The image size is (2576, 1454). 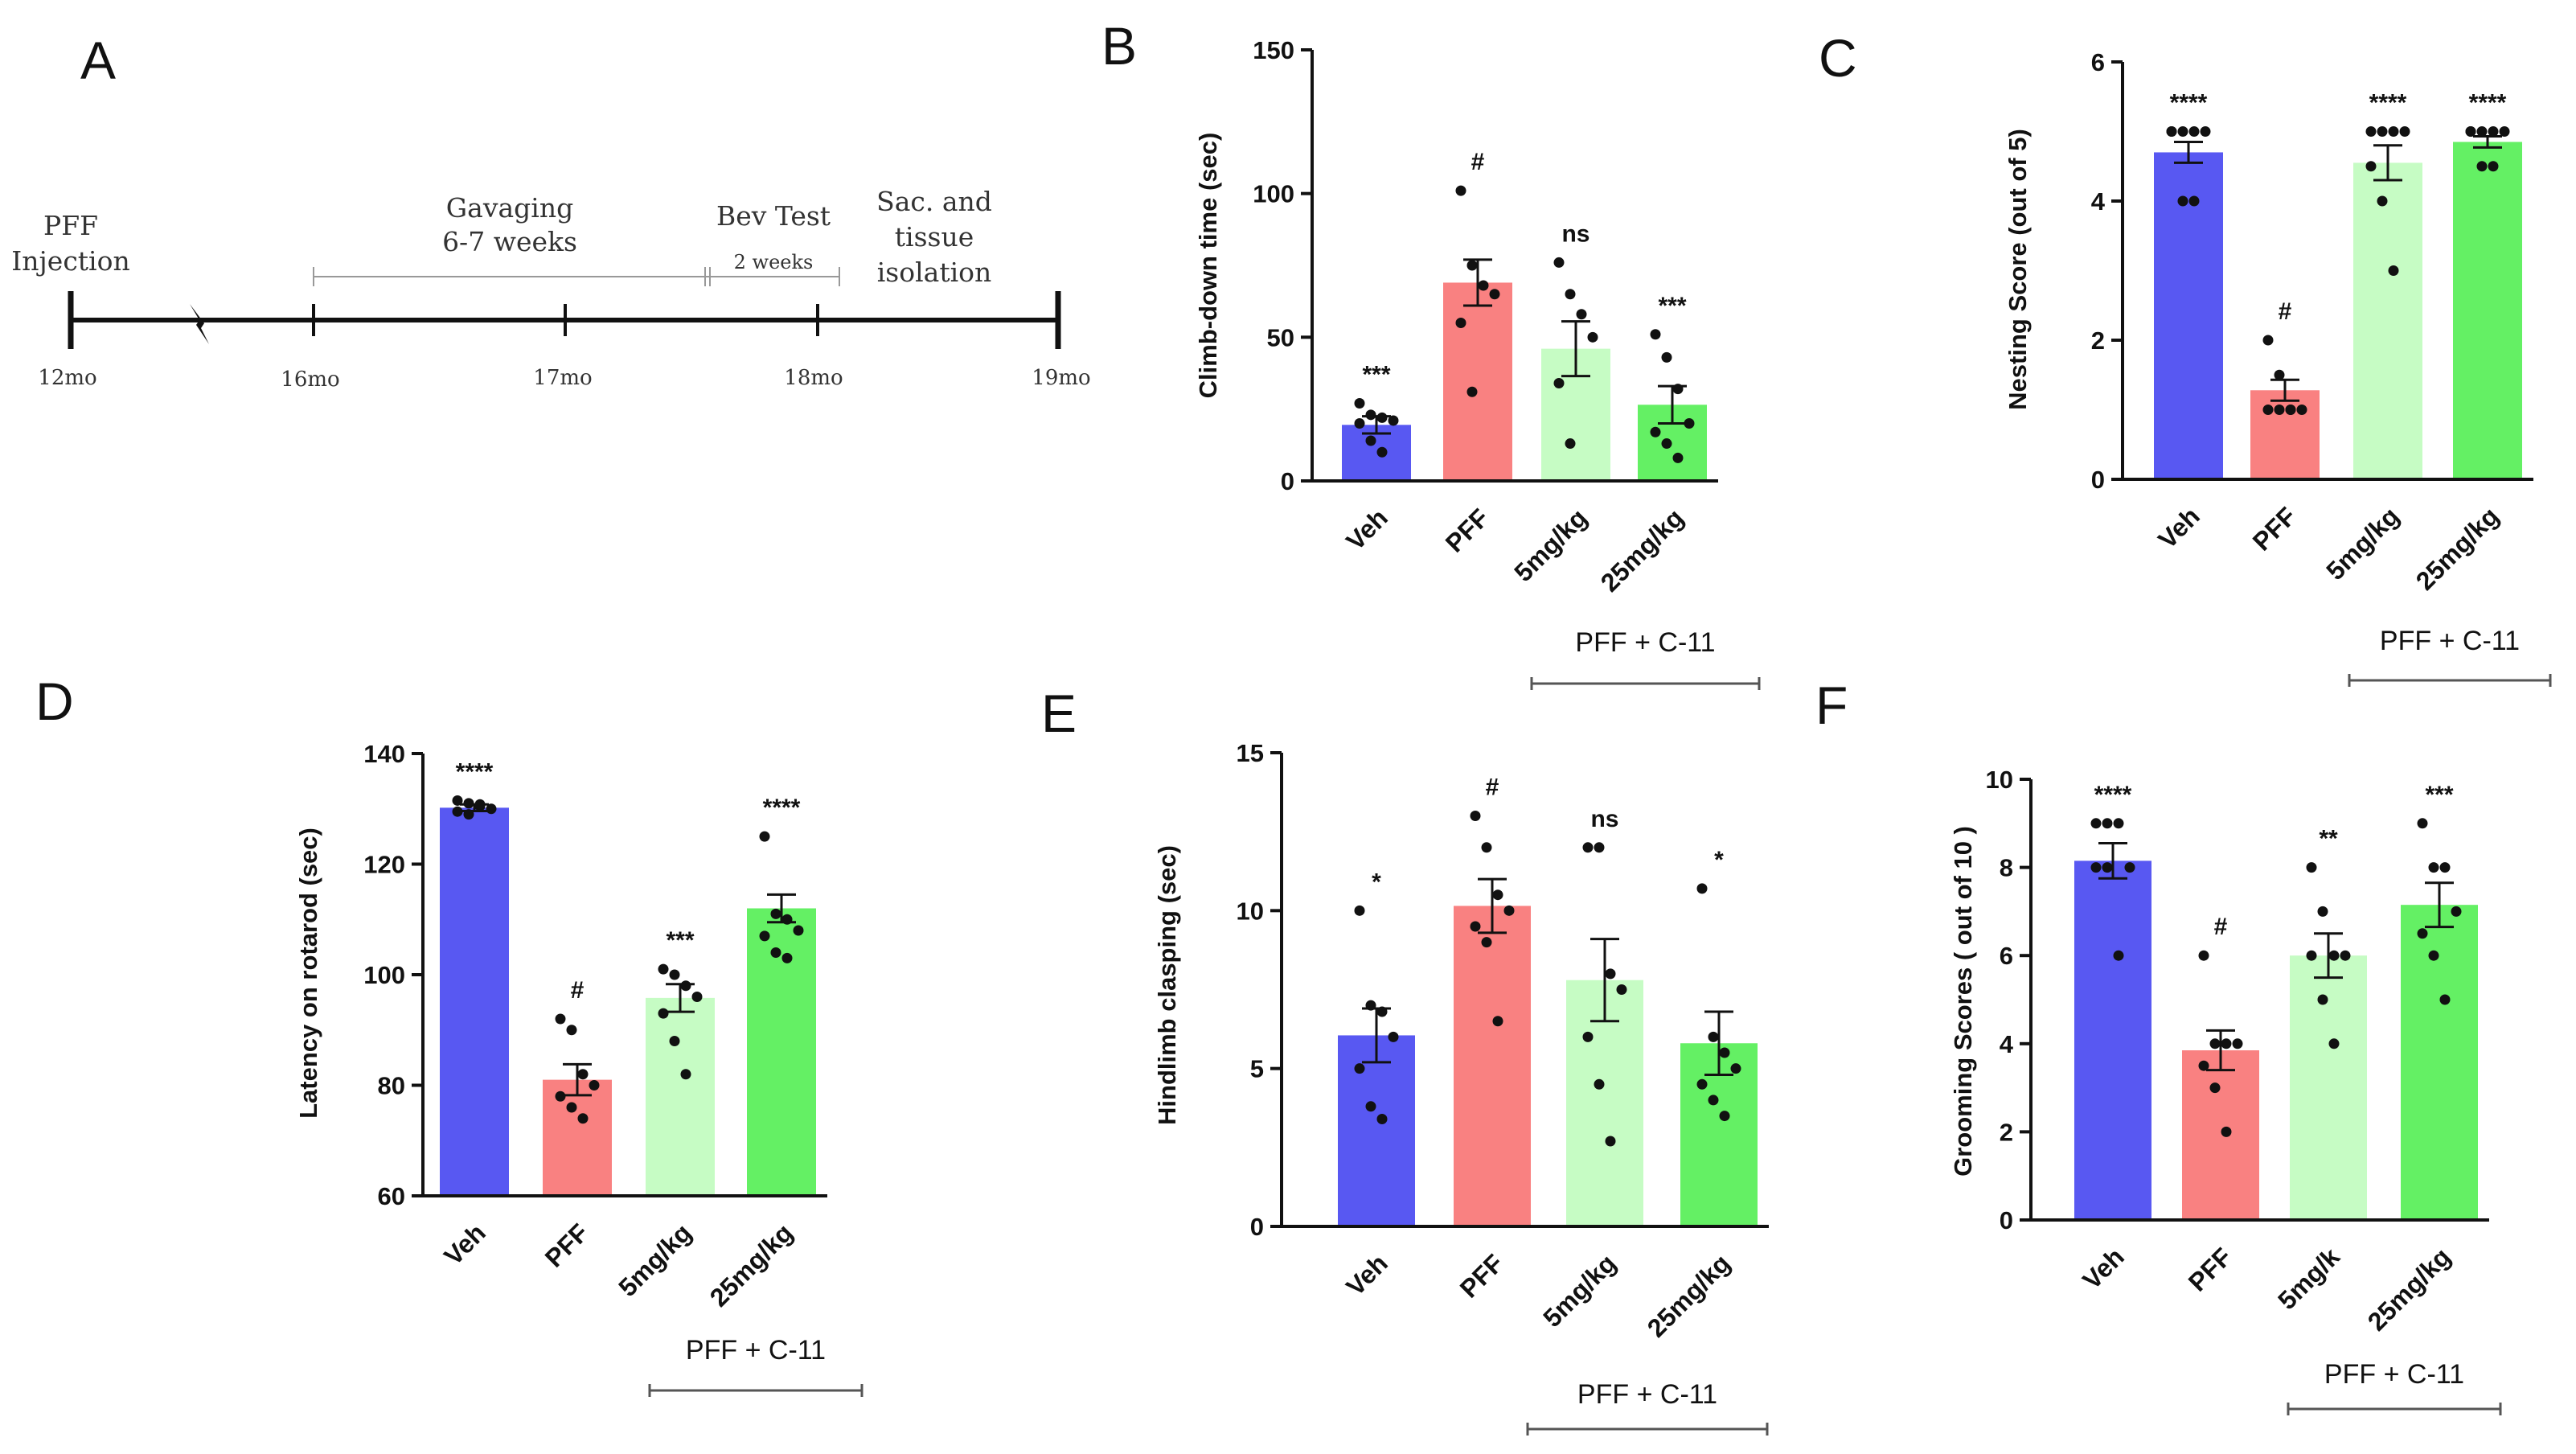 What do you see at coordinates (475, 771) in the screenshot?
I see `sig-d-0: ****` at bounding box center [475, 771].